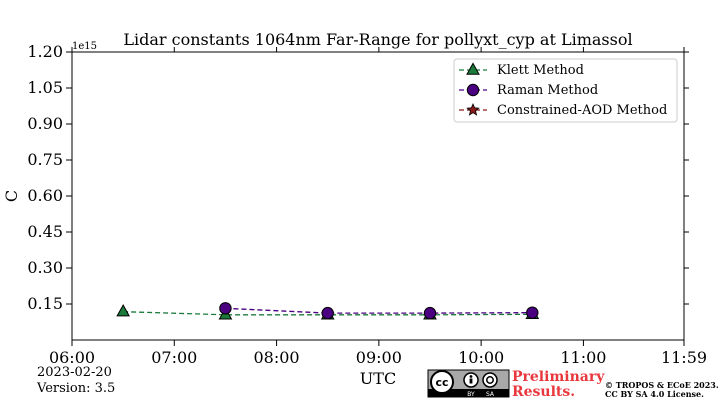 The image size is (720, 404). I want to click on legend-frame, so click(565, 90).